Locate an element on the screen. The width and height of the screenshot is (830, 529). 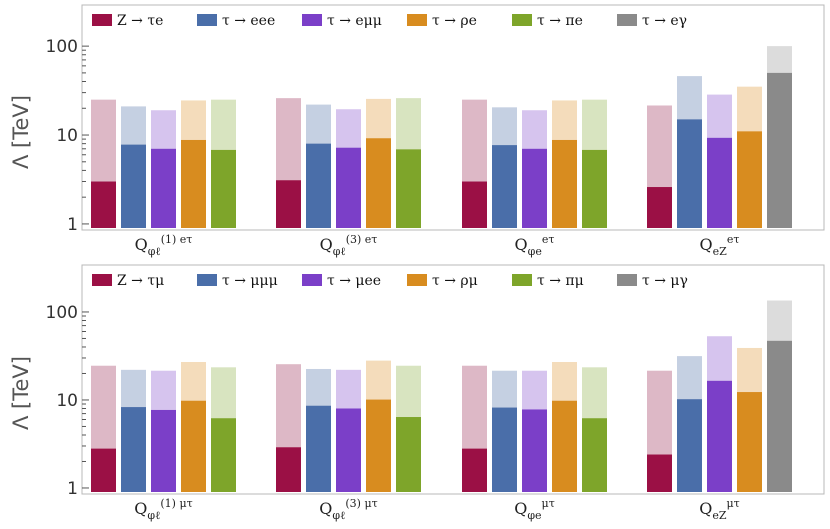
legend-entry: τ → eμμ is located at coordinates (354, 21).